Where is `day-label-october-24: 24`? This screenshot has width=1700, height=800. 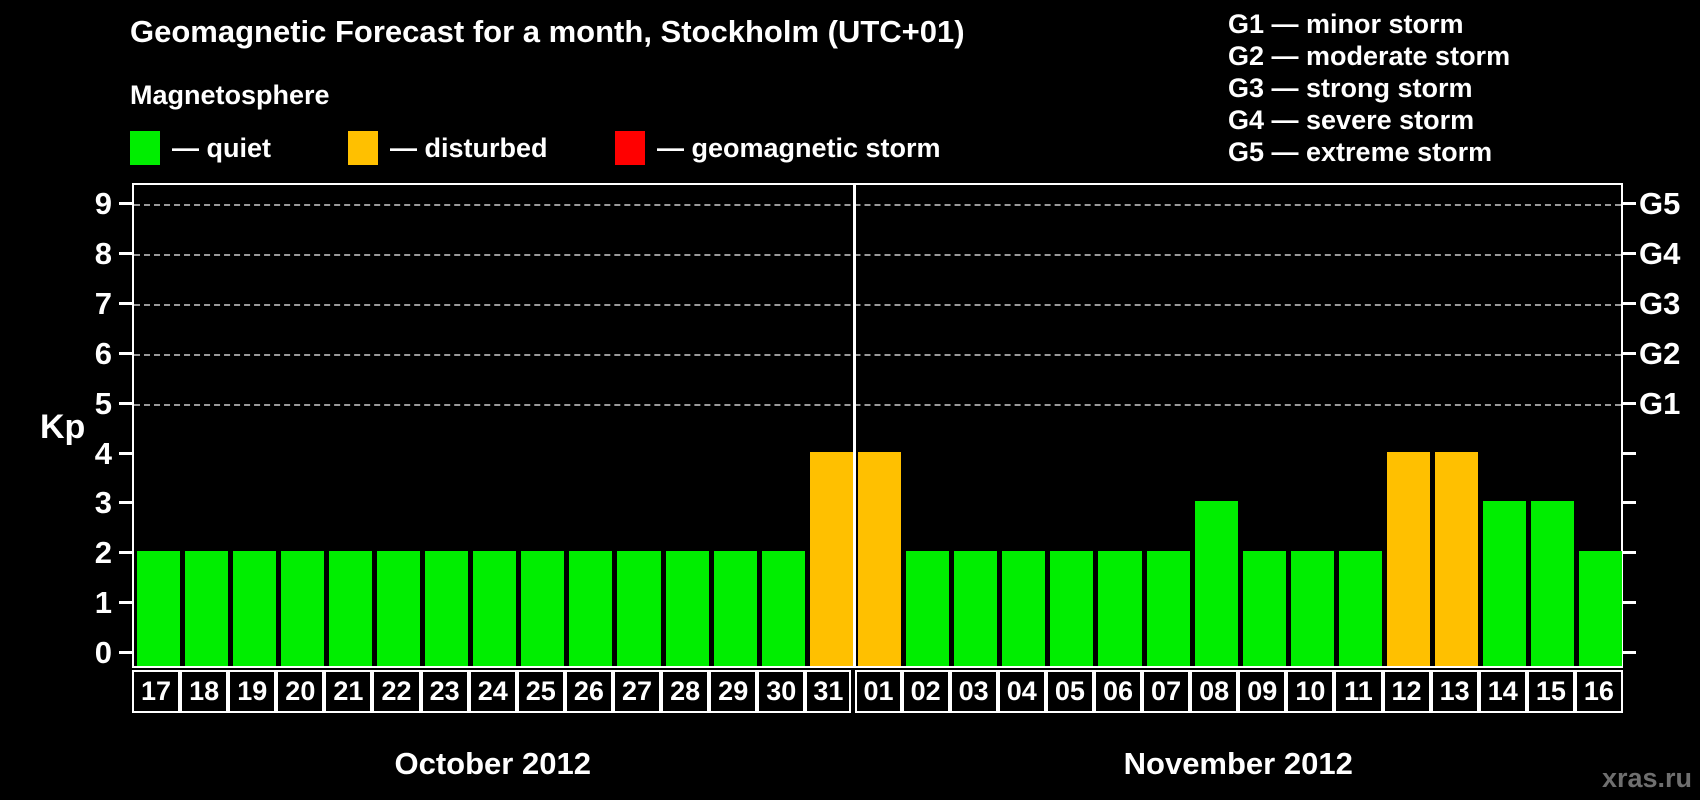 day-label-october-24: 24 is located at coordinates (492, 691).